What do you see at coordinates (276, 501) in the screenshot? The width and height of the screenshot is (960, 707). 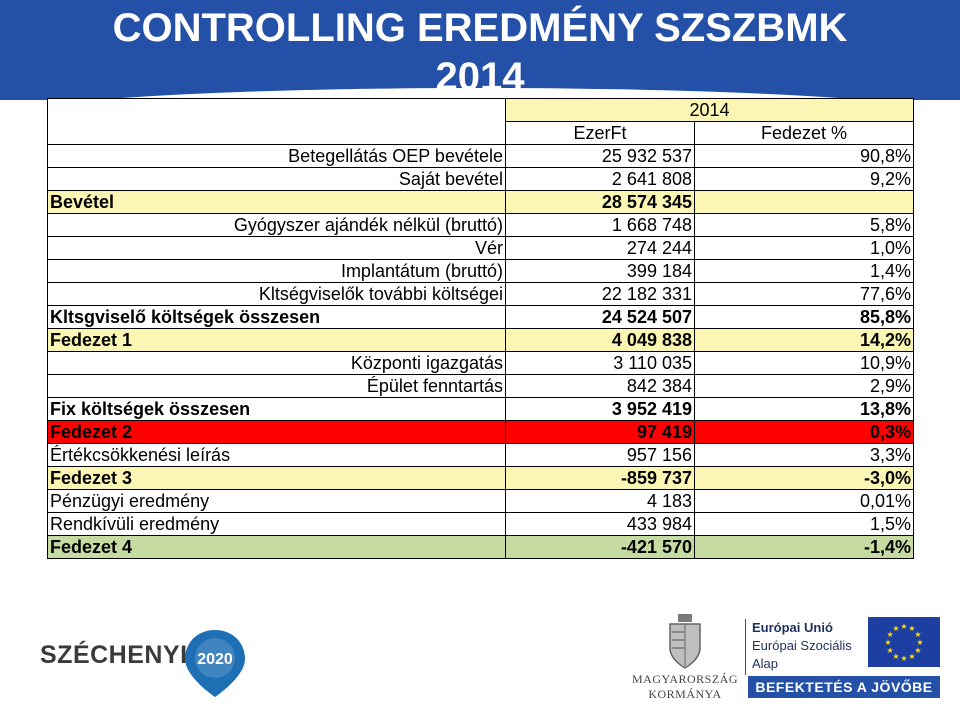 I see `row-label: Pénzügyi eredmény` at bounding box center [276, 501].